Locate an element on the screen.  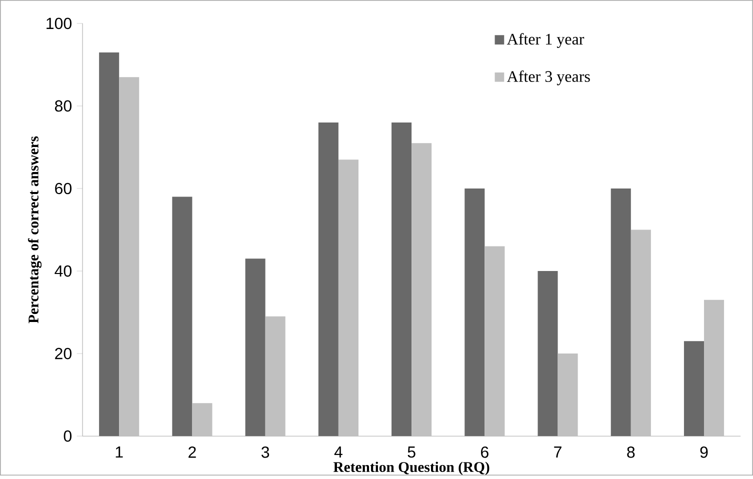
y-tick-label: 0 is located at coordinates (68, 436).